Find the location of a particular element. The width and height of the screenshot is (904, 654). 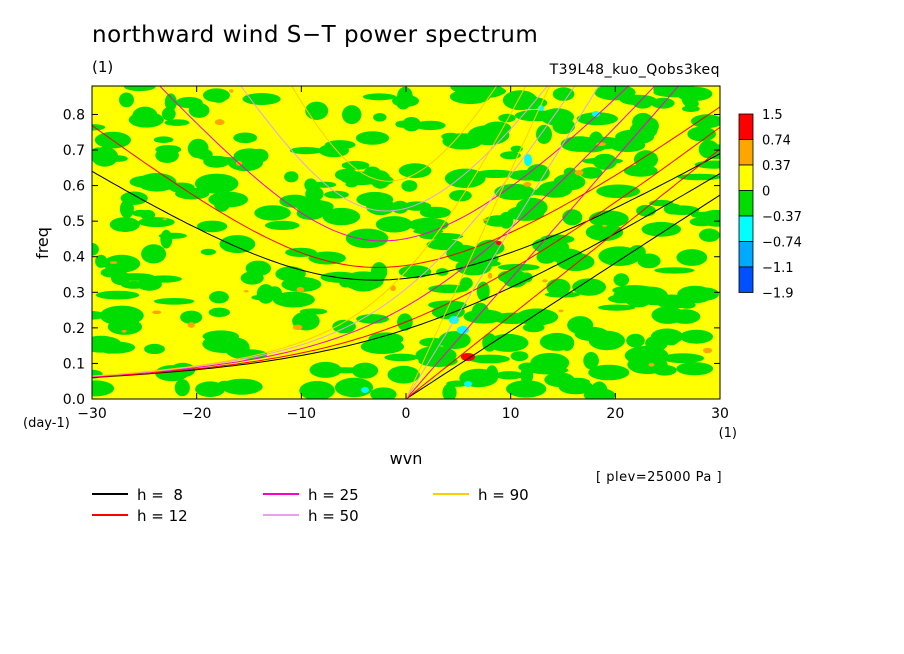

colorbar-swatch is located at coordinates (746, 177).